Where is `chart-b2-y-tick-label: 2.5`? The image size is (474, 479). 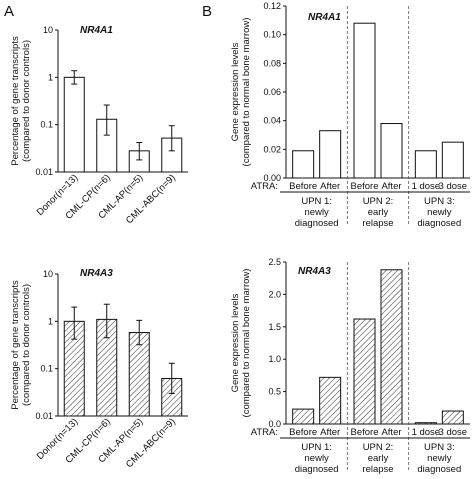
chart-b2-y-tick-label: 2.5 is located at coordinates (274, 262).